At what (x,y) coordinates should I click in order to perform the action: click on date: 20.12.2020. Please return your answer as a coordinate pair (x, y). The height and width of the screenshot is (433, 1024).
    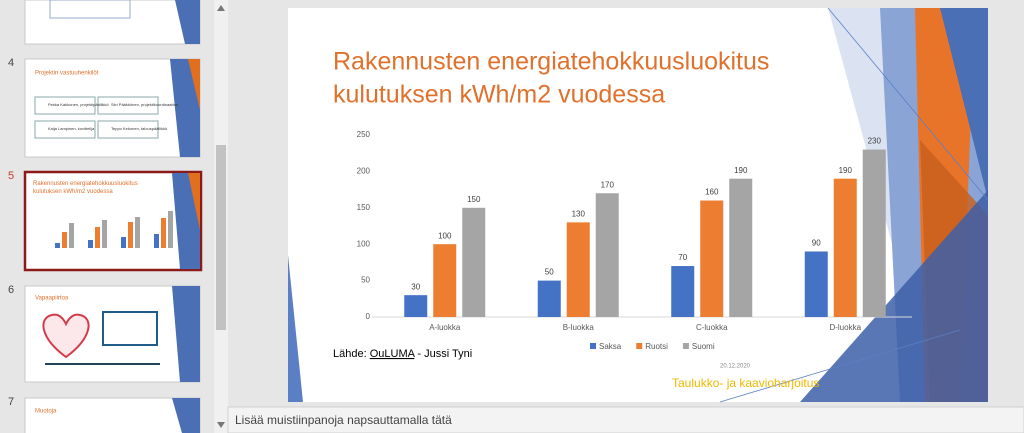
    Looking at the image, I should click on (735, 367).